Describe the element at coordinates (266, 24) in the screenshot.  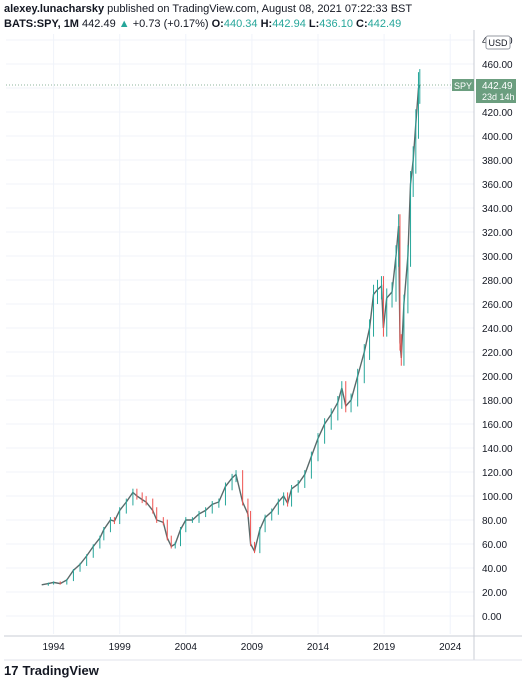
I see `high-label: H:` at that location.